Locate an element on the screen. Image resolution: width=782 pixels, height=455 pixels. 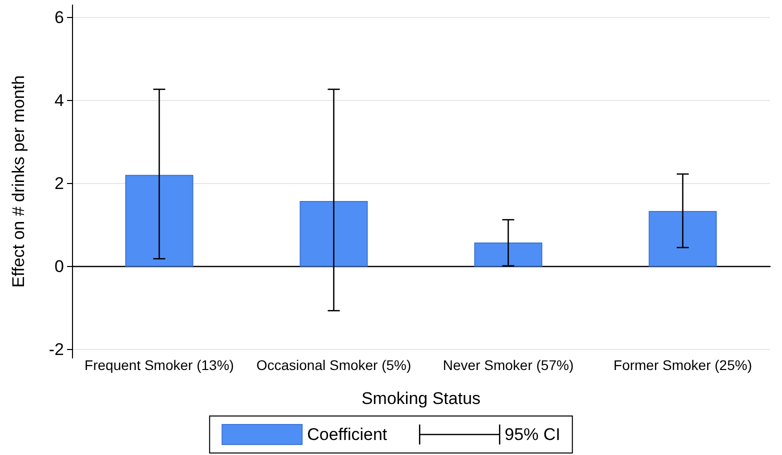
y-axis-title: Effect on # drinks per month is located at coordinates (18, 181).